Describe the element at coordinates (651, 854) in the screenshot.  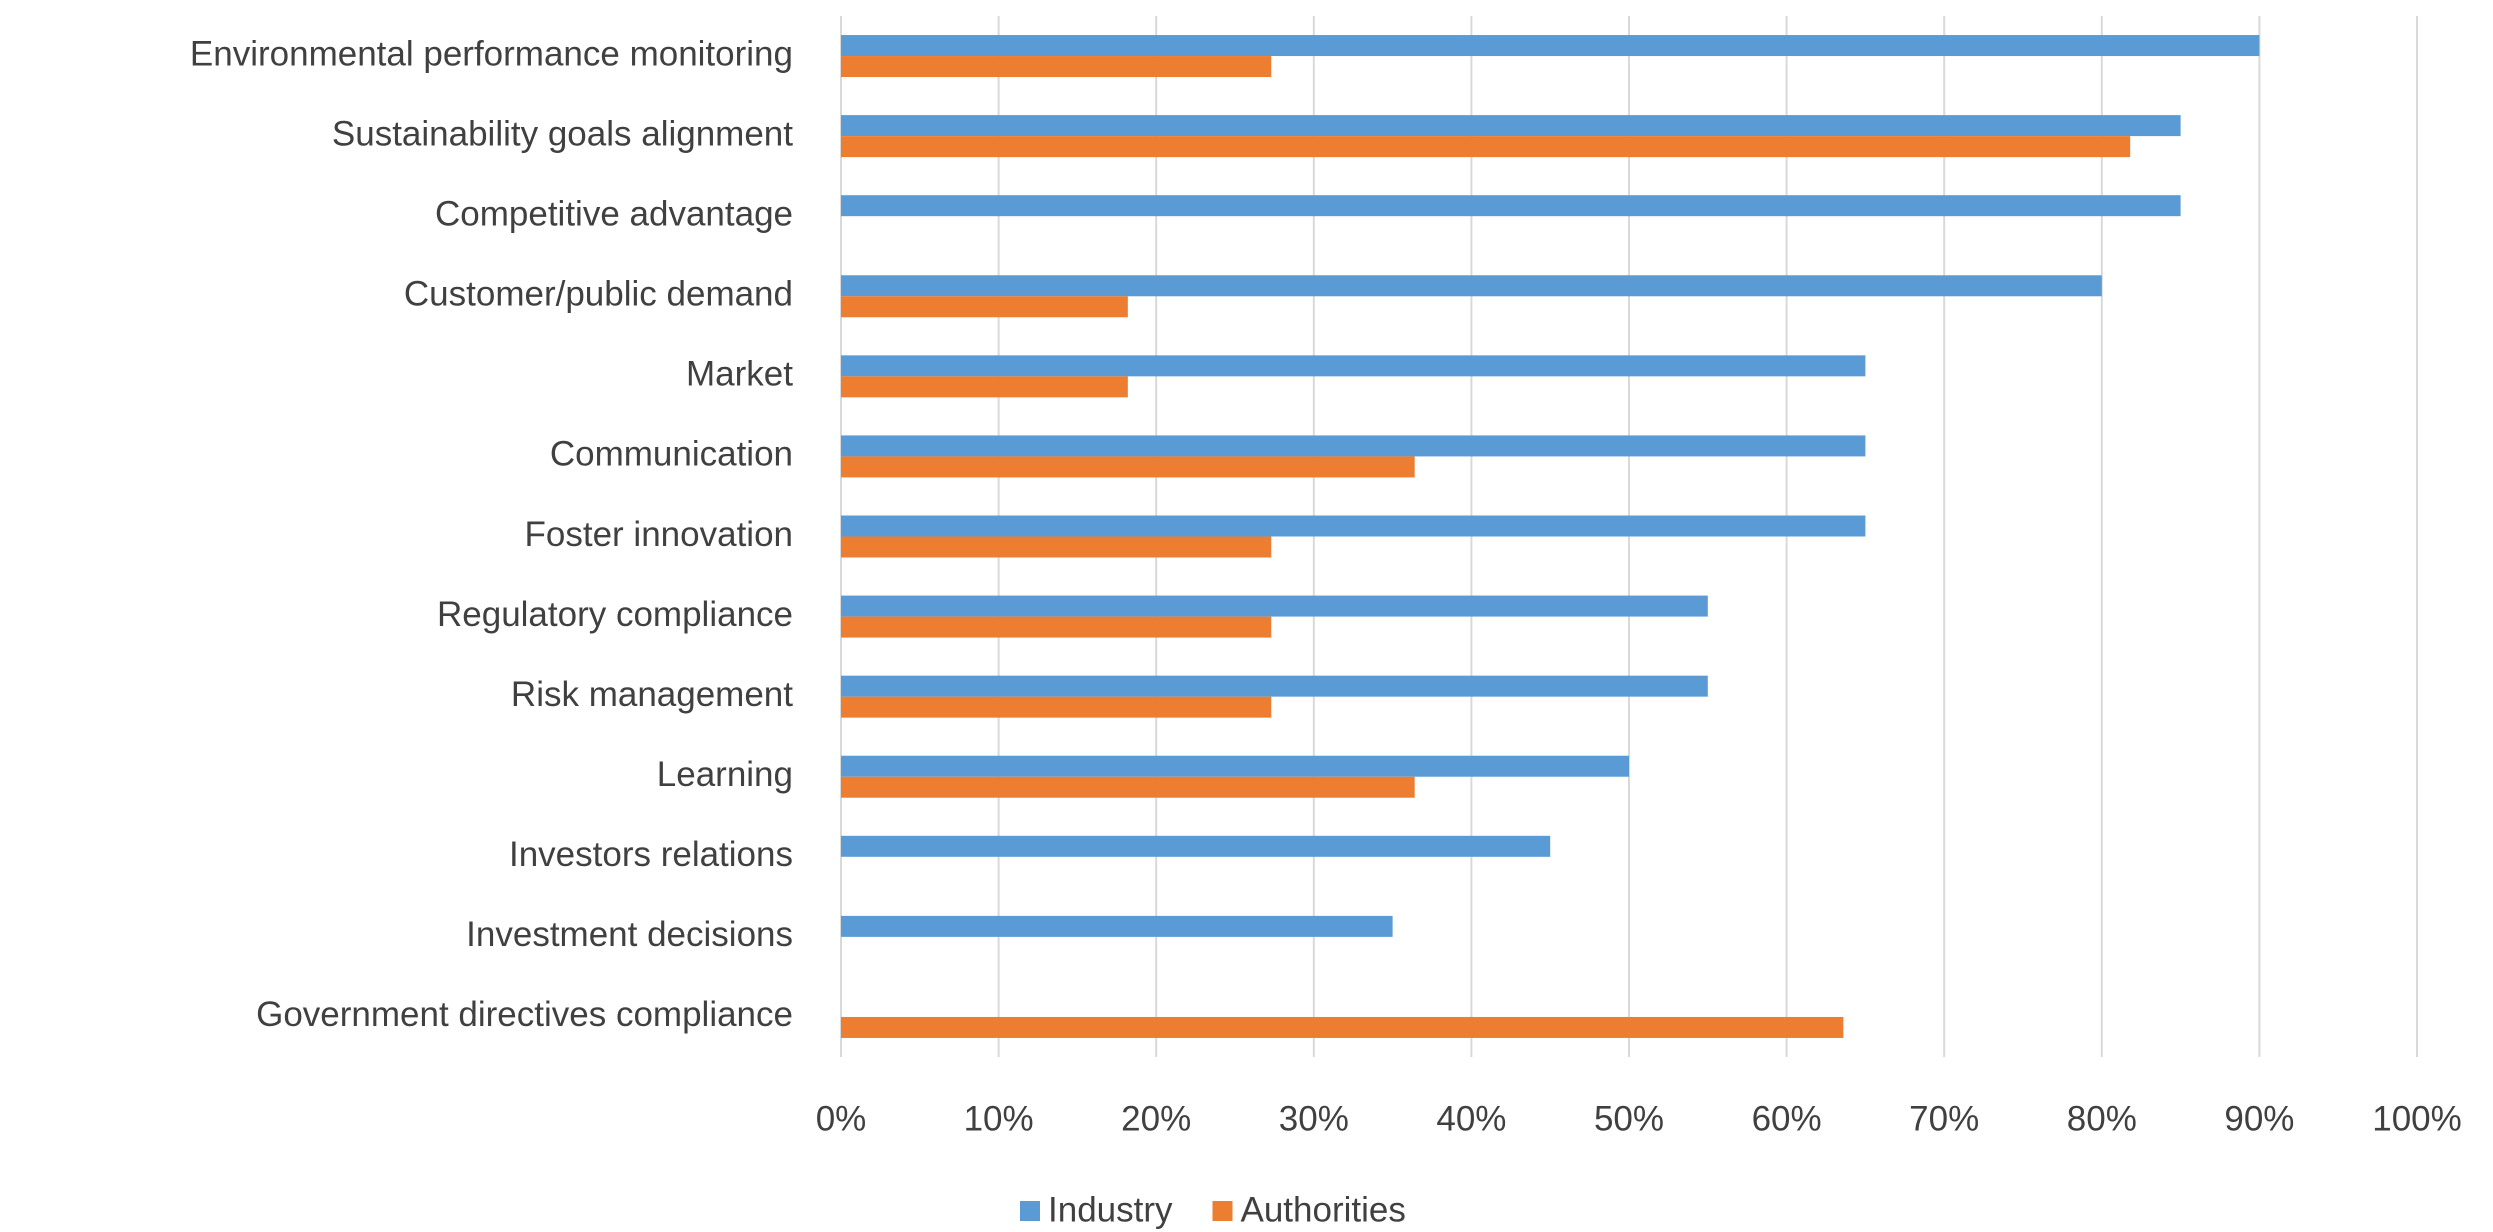
I see `y-tick-label: Investors relations` at that location.